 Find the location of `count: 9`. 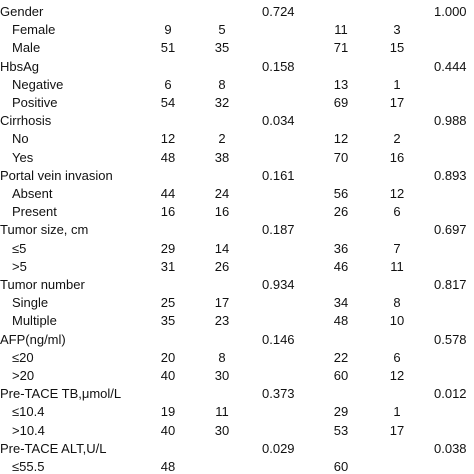

count: 9 is located at coordinates (168, 30).